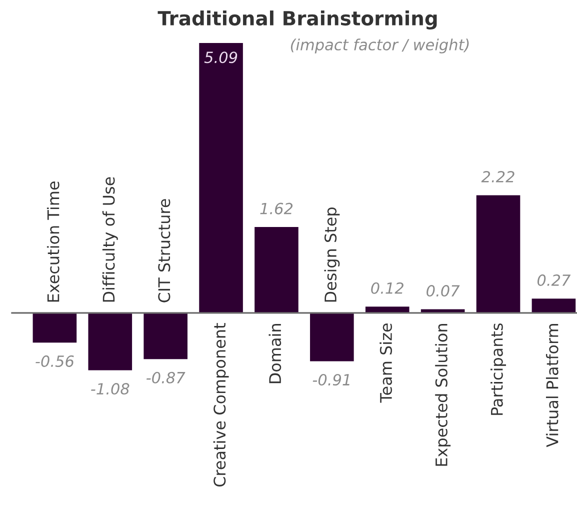 The width and height of the screenshot is (577, 507). What do you see at coordinates (552, 386) in the screenshot?
I see `x-tick-label: Virtual Platform` at bounding box center [552, 386].